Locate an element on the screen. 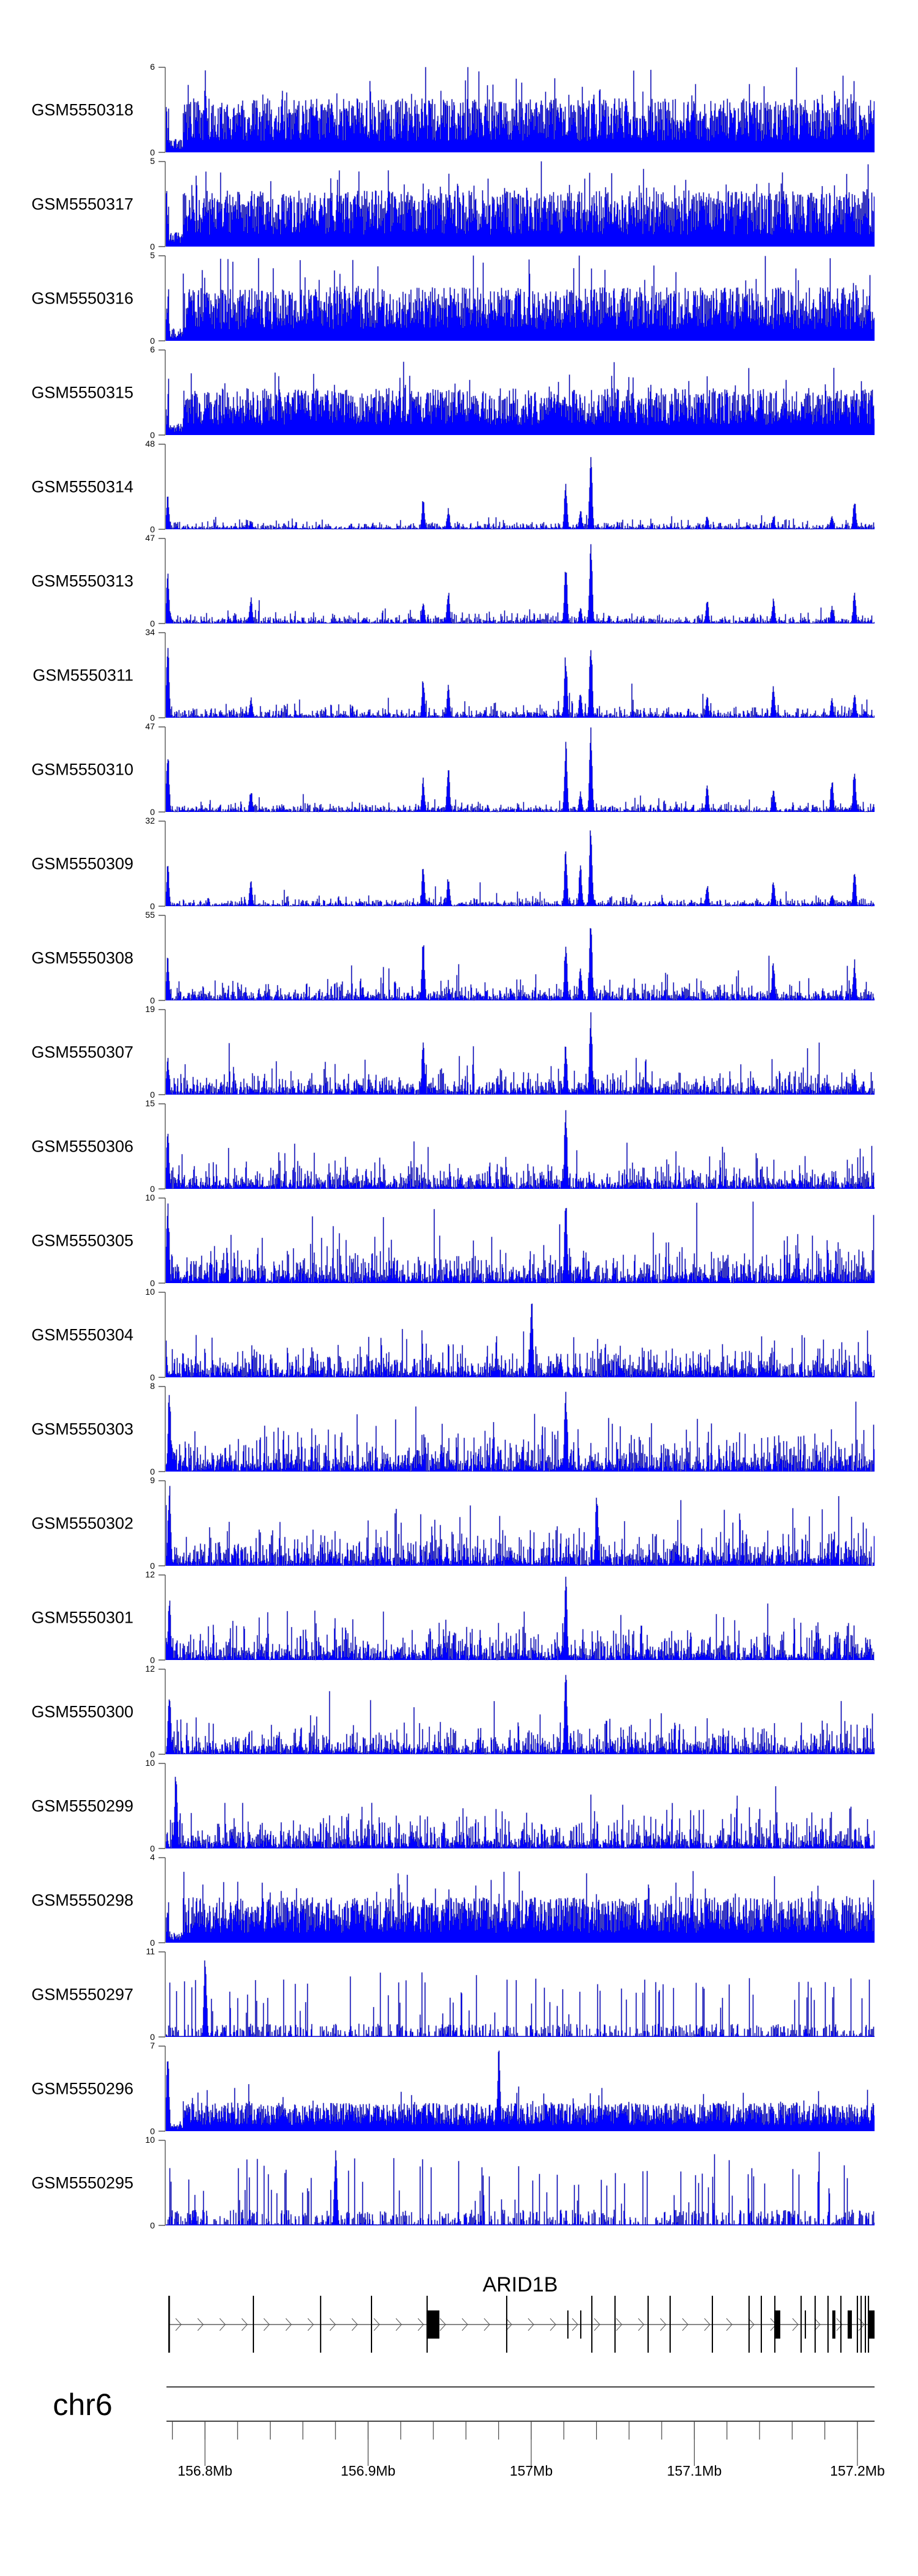  track-label: GSM5550302 is located at coordinates (82, 1524).